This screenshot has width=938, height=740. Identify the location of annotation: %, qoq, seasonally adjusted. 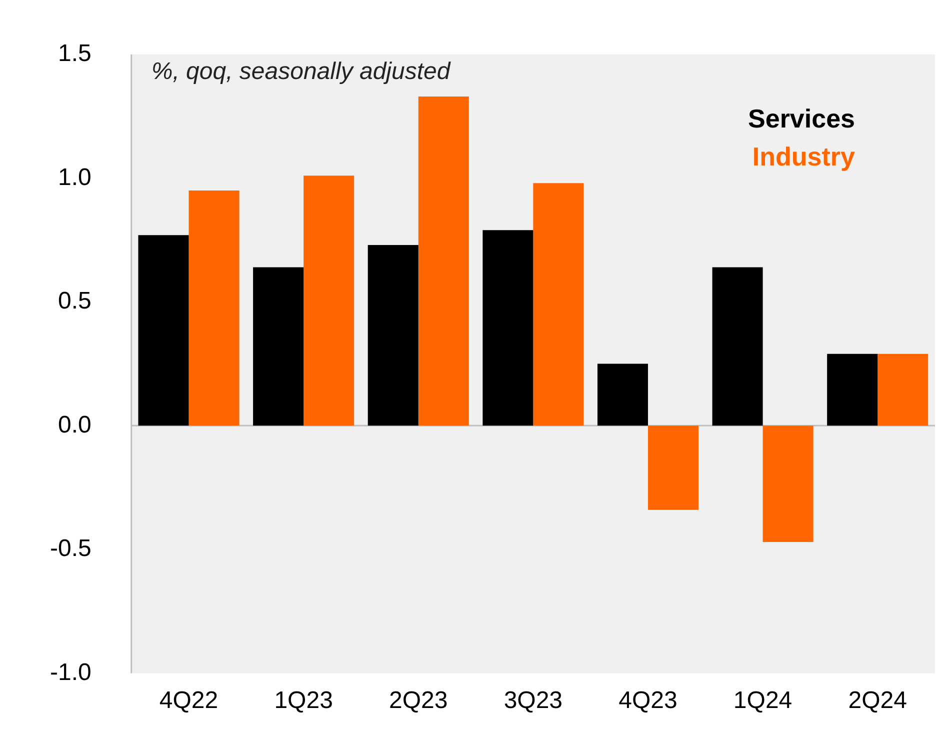
(301, 72).